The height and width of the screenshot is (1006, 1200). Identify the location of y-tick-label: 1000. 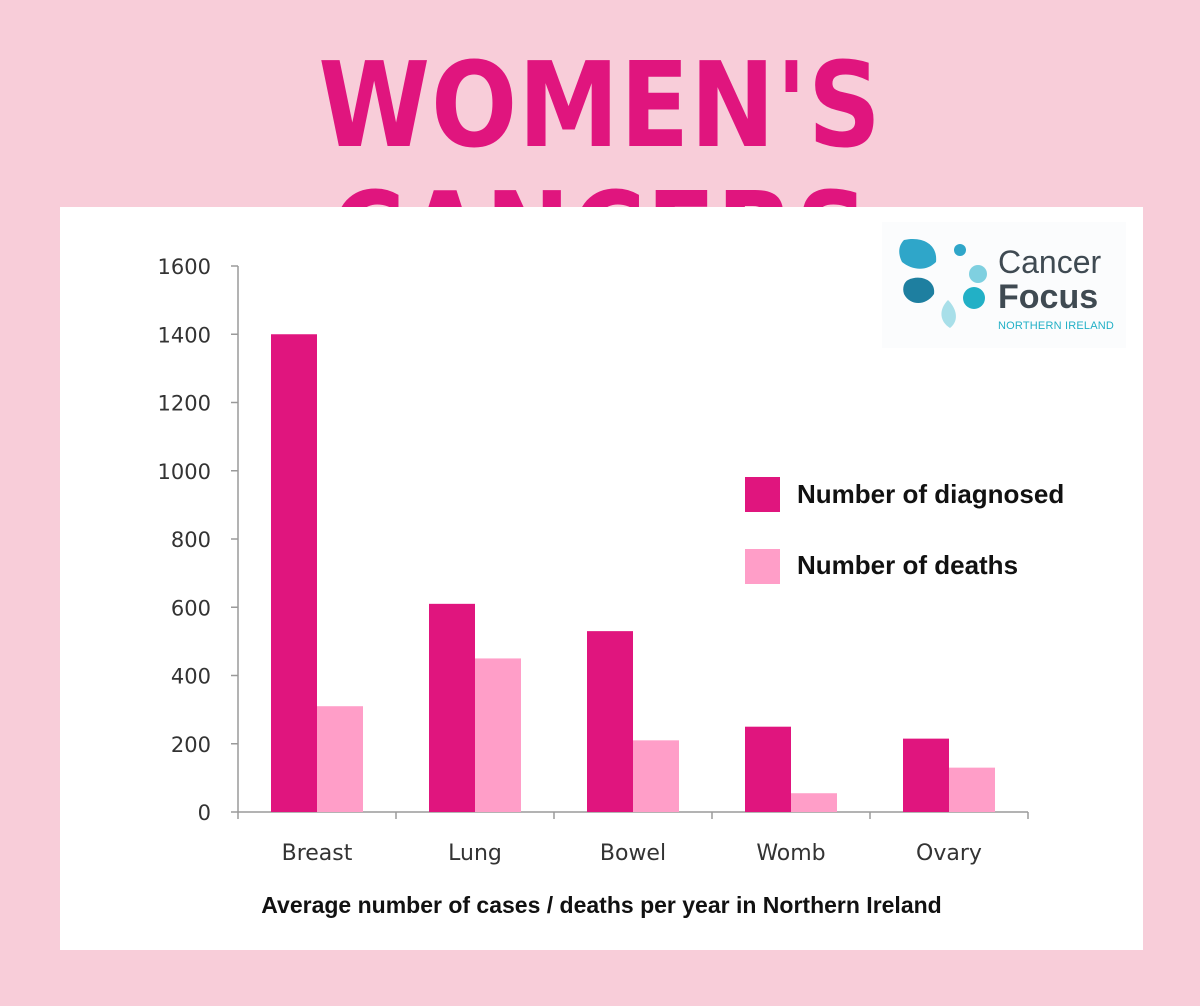
(184, 472).